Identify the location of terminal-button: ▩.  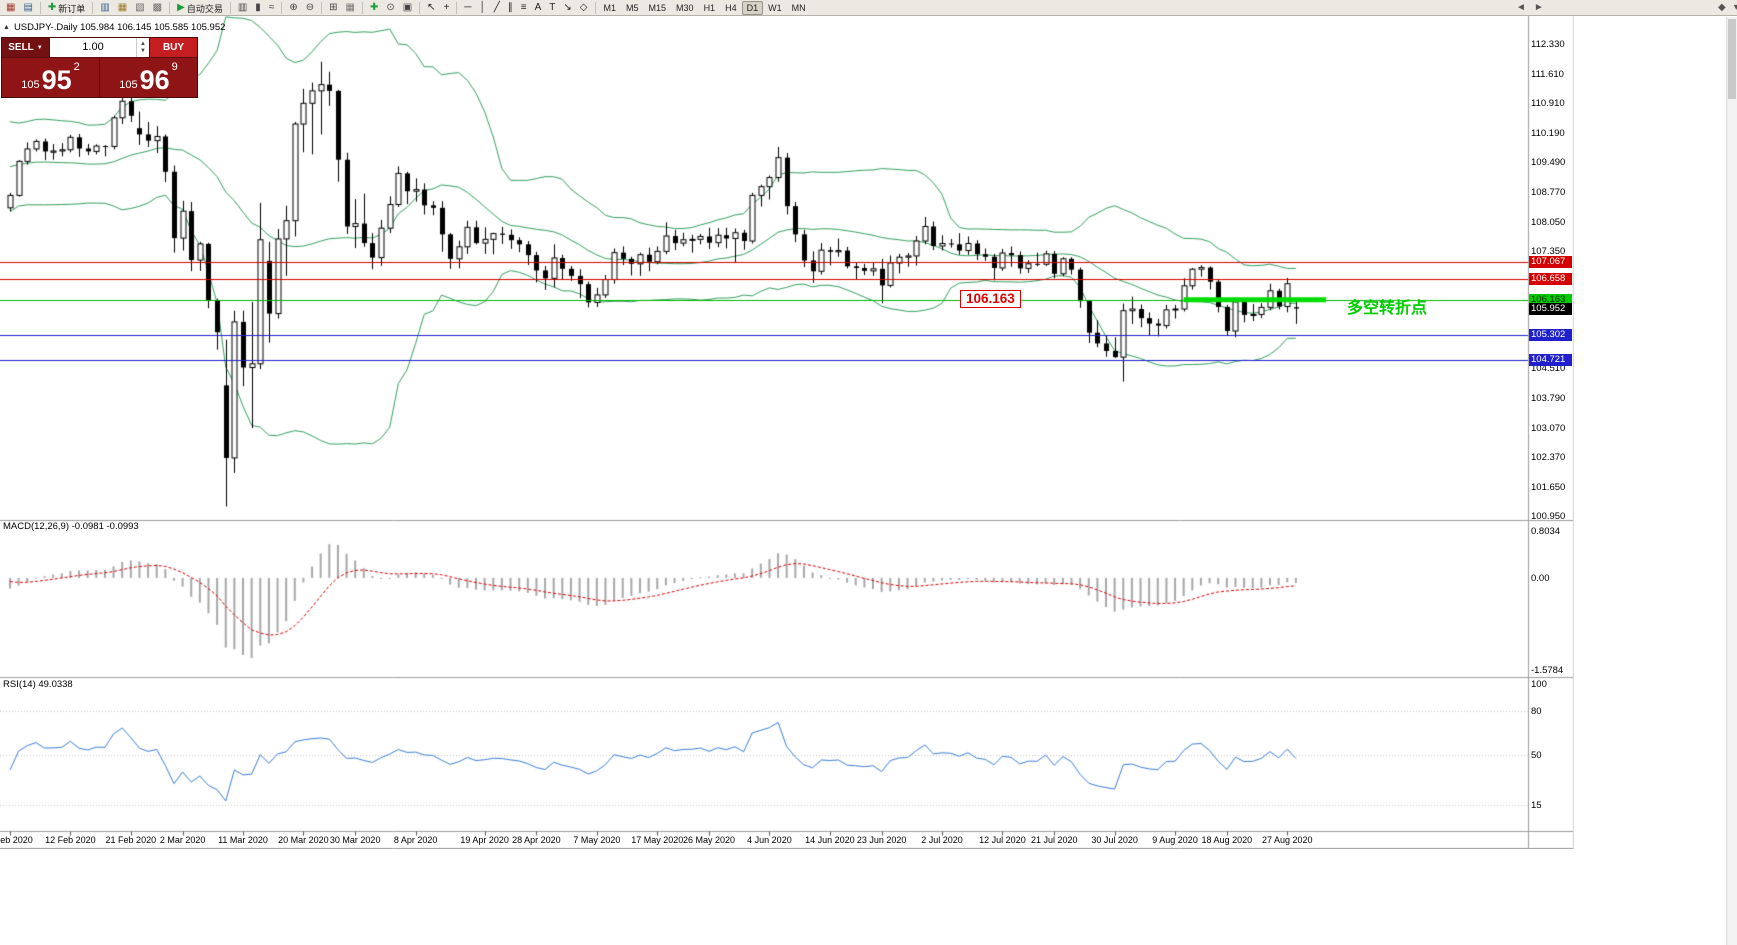
(157, 8).